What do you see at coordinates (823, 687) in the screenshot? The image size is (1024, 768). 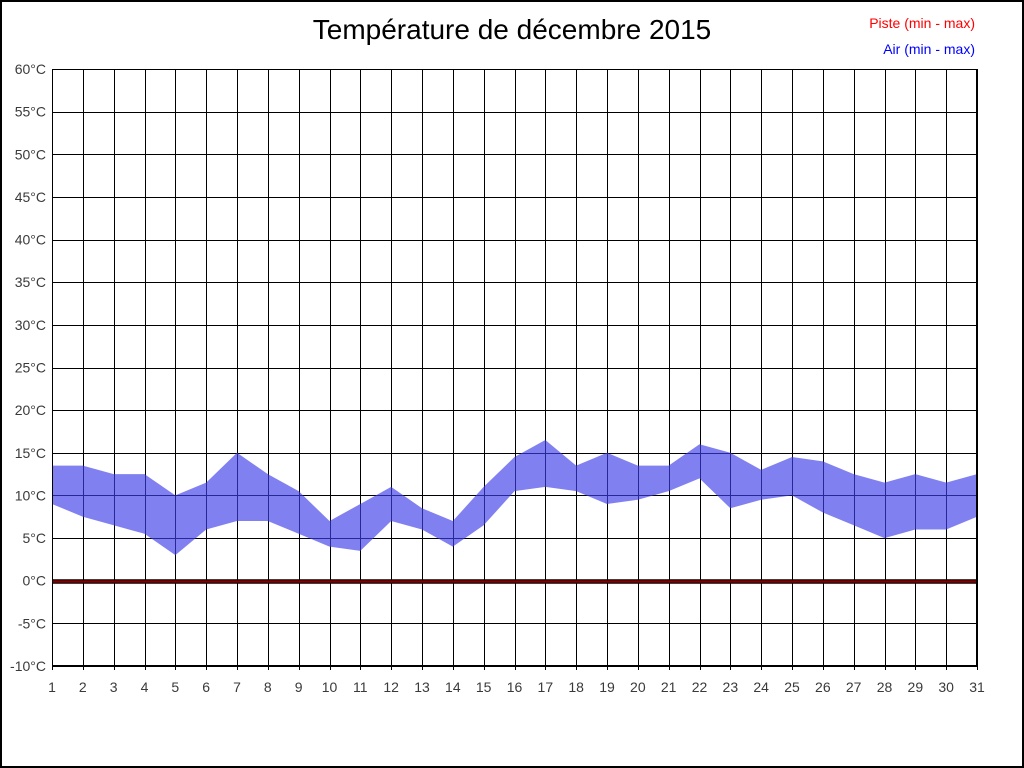 I see `svg-text: 26` at bounding box center [823, 687].